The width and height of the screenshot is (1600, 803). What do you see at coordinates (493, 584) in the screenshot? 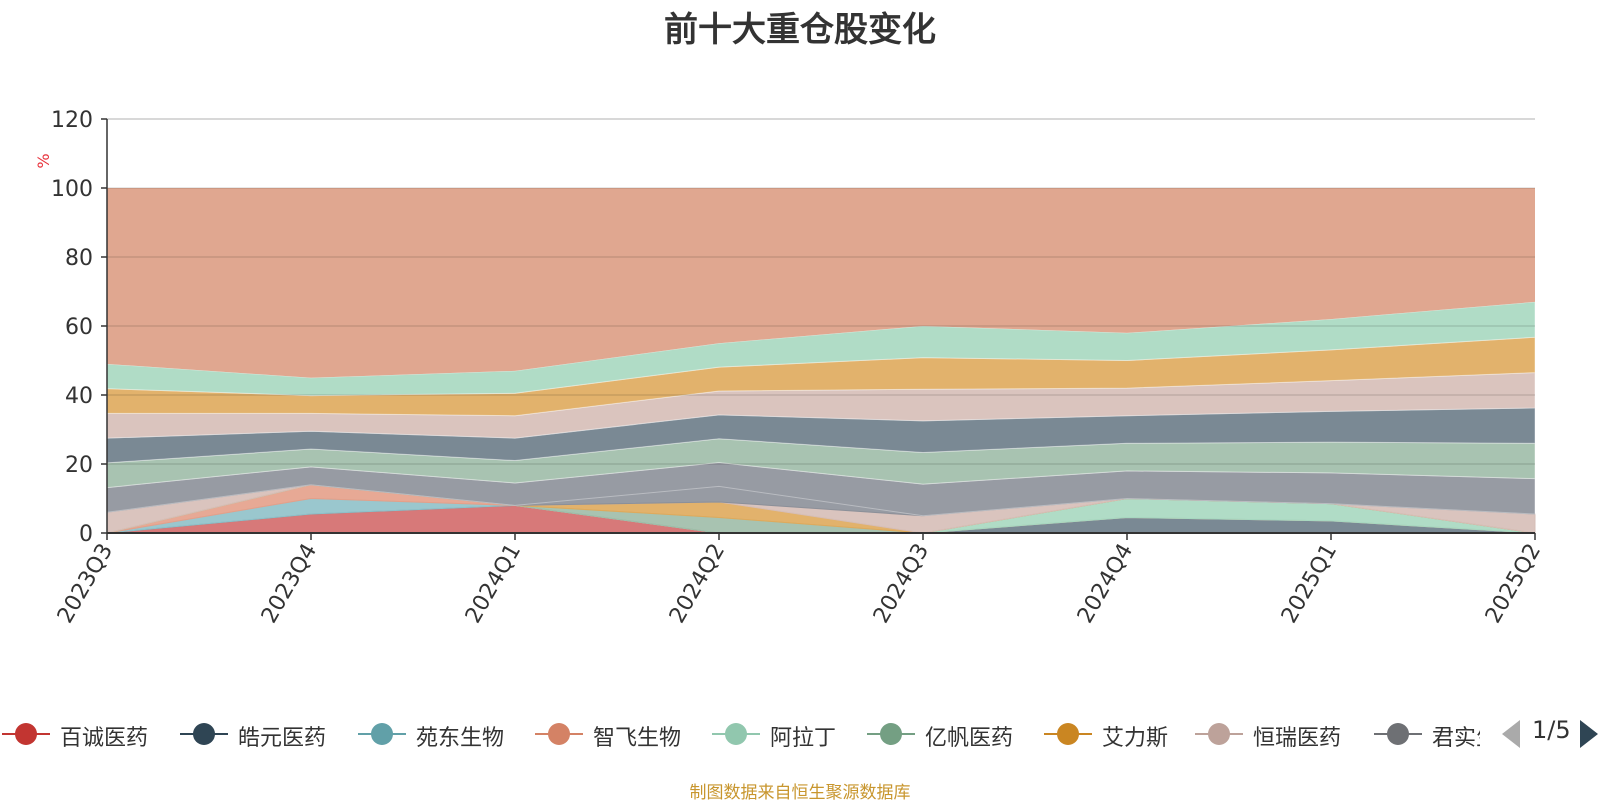
I see `x-tick-label-2024Q1: 2024Q1` at bounding box center [493, 584].